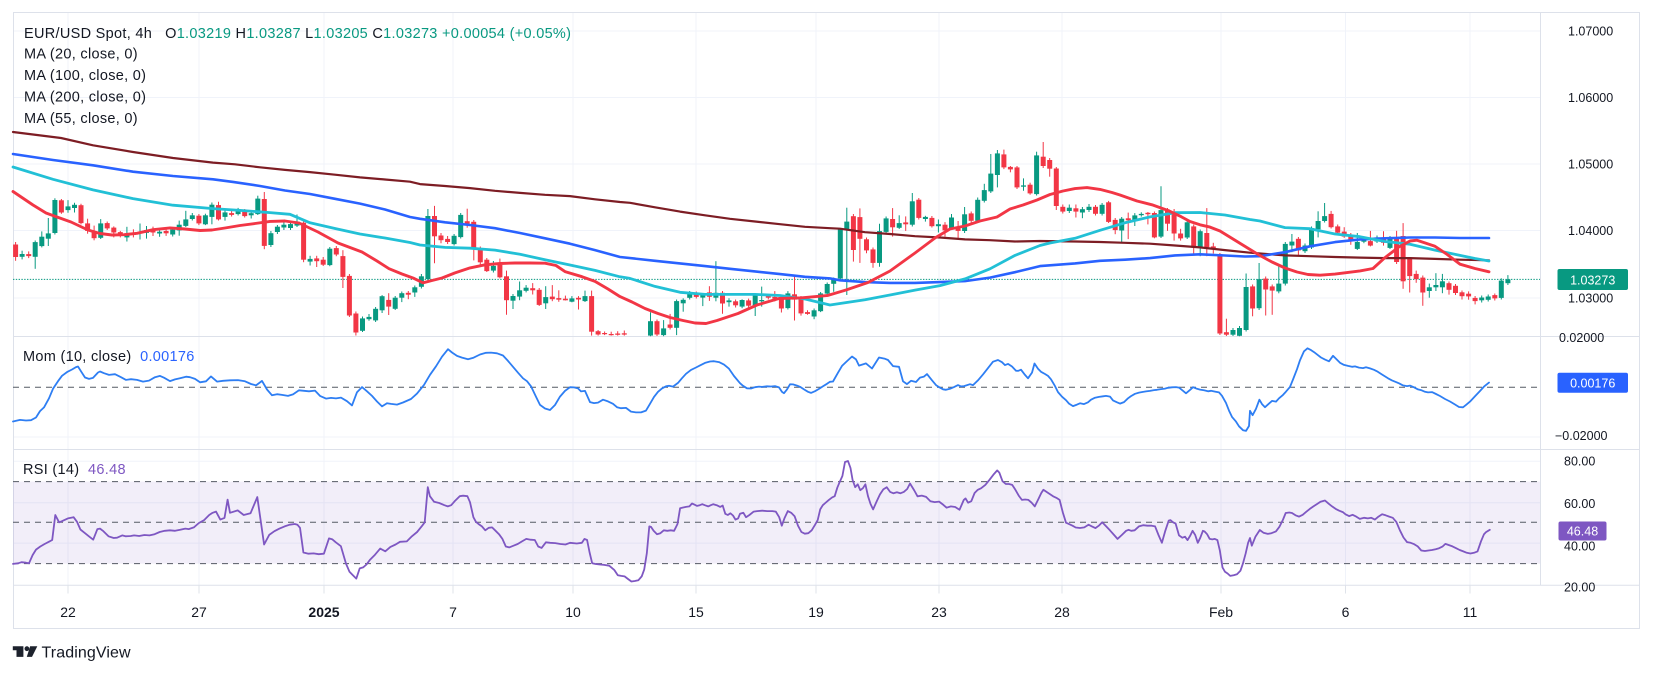  Describe the element at coordinates (1579, 462) in the screenshot. I see `svg-text: 80.00` at that location.